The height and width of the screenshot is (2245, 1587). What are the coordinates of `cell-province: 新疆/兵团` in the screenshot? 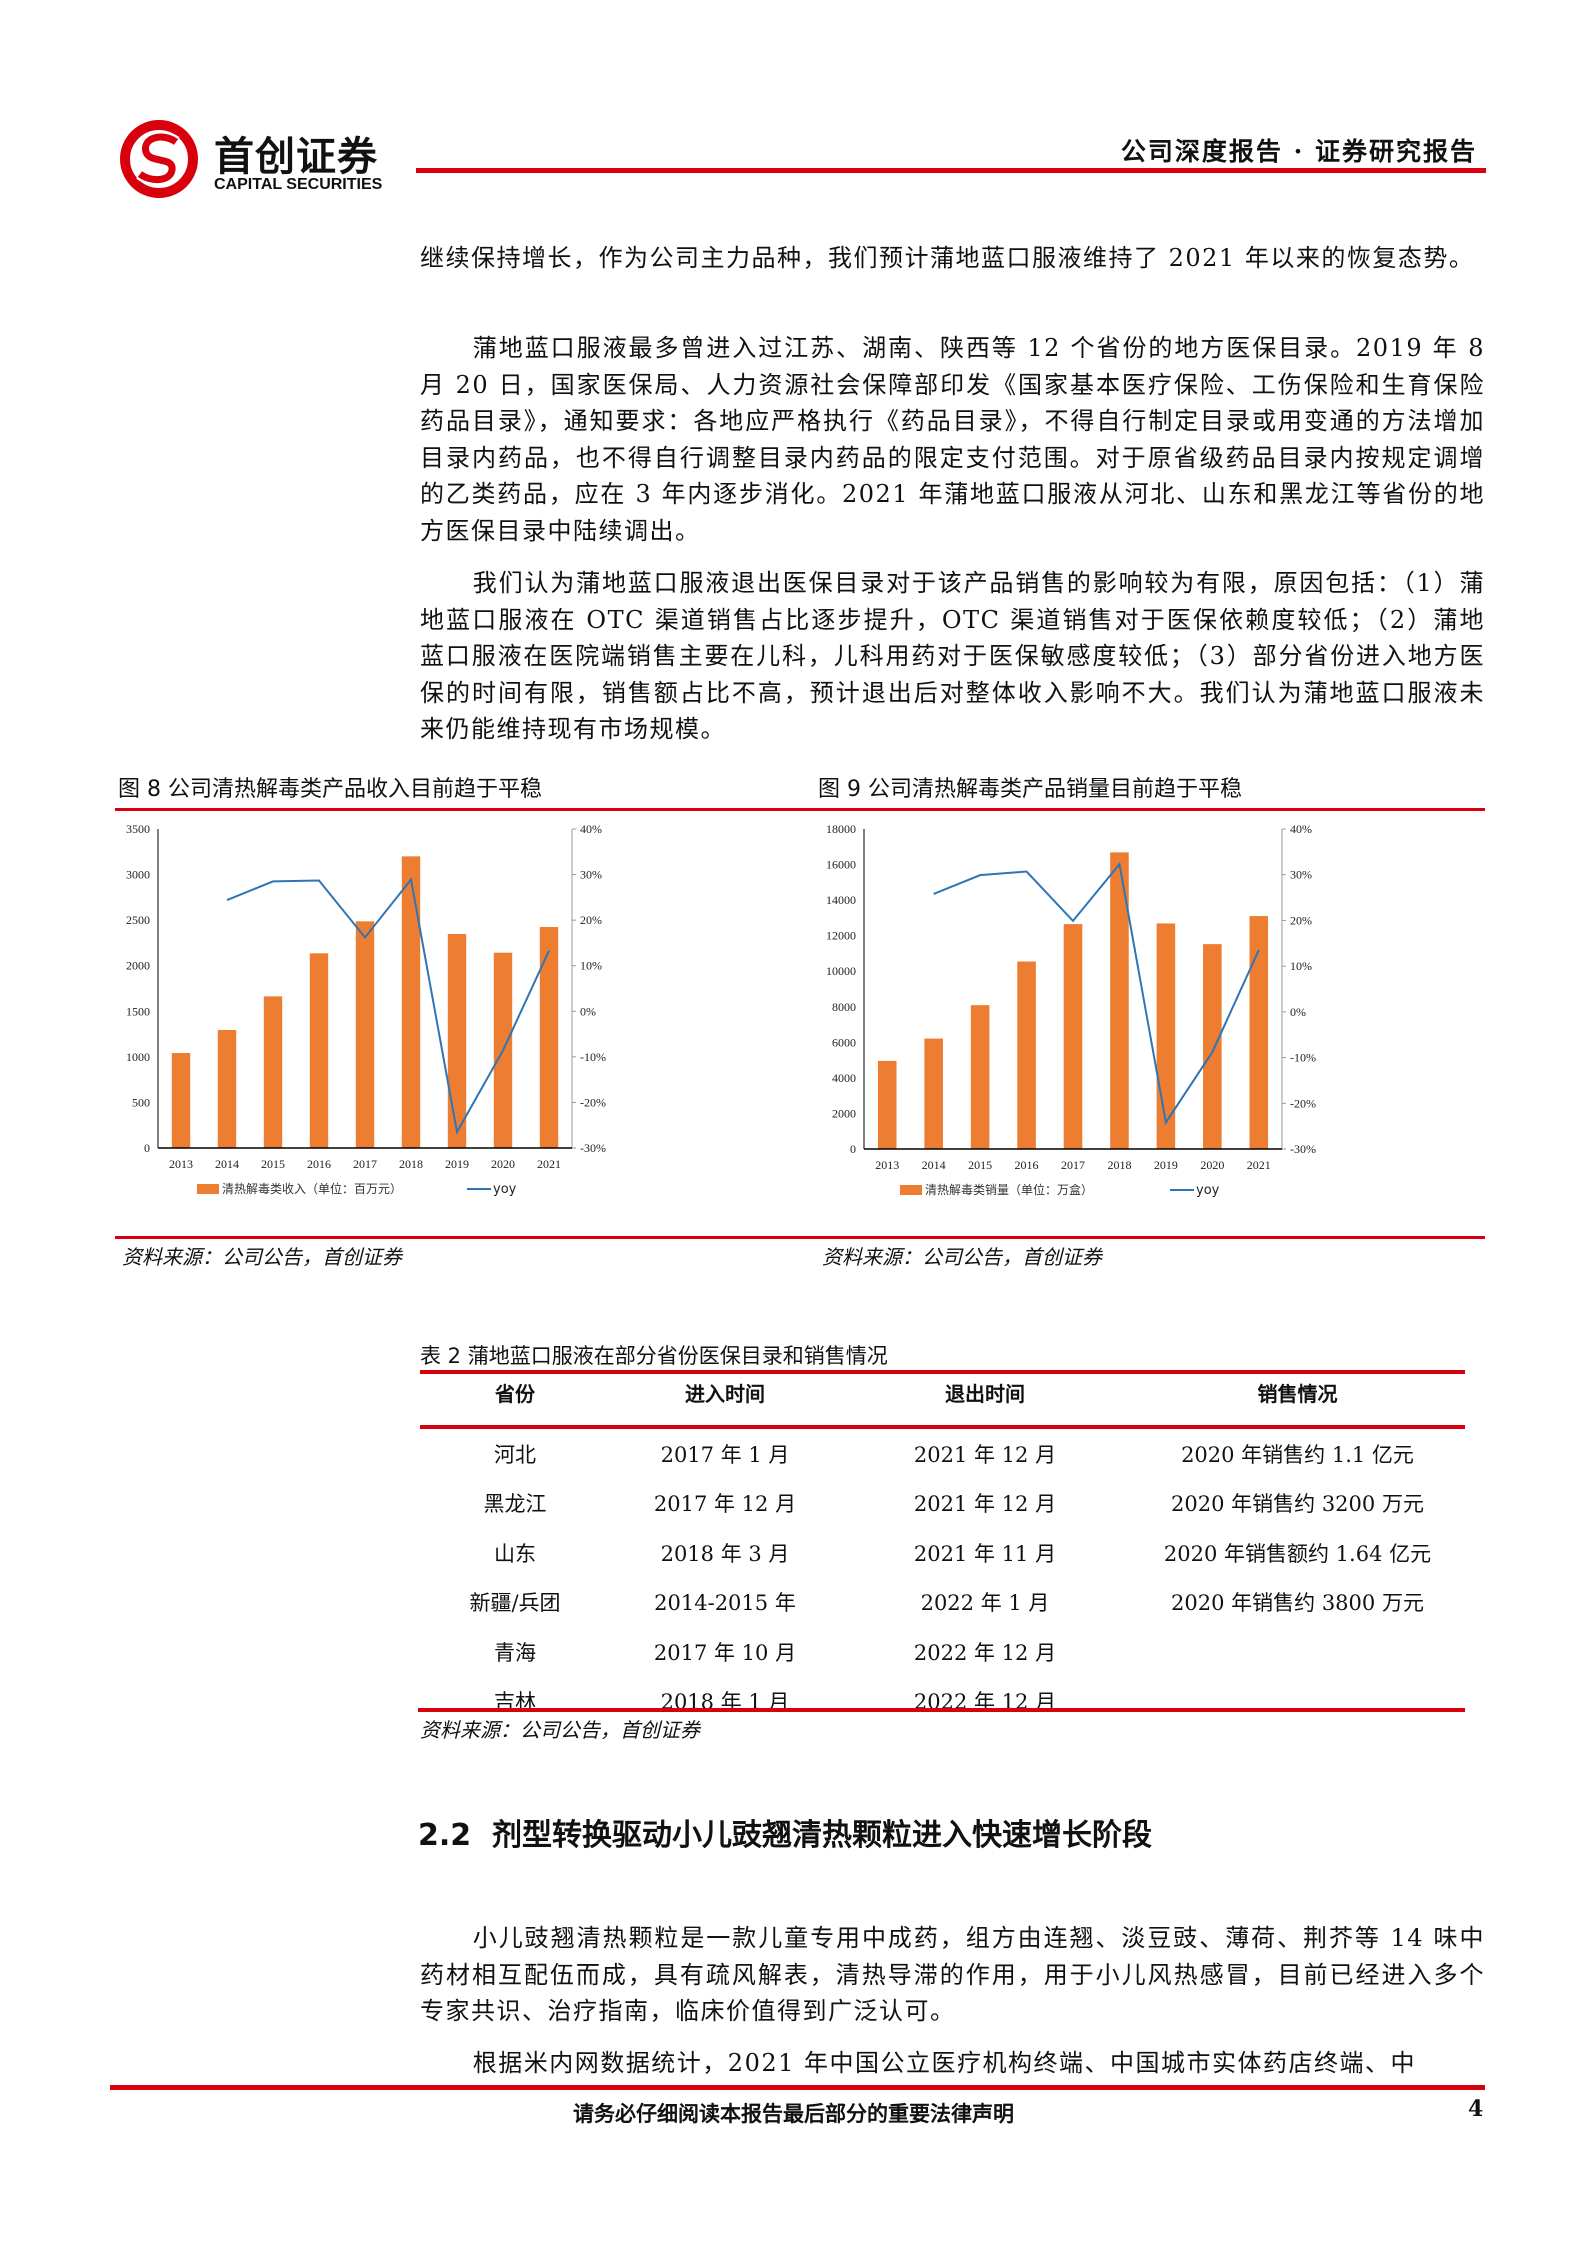 It's located at (515, 1603).